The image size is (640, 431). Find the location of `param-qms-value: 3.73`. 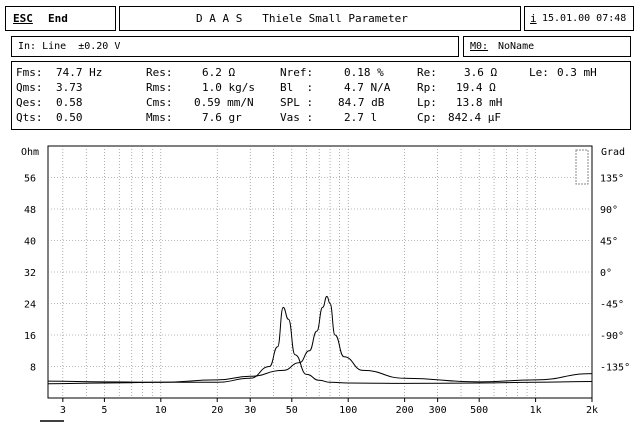

param-qms-value: 3.73 is located at coordinates (69, 87).